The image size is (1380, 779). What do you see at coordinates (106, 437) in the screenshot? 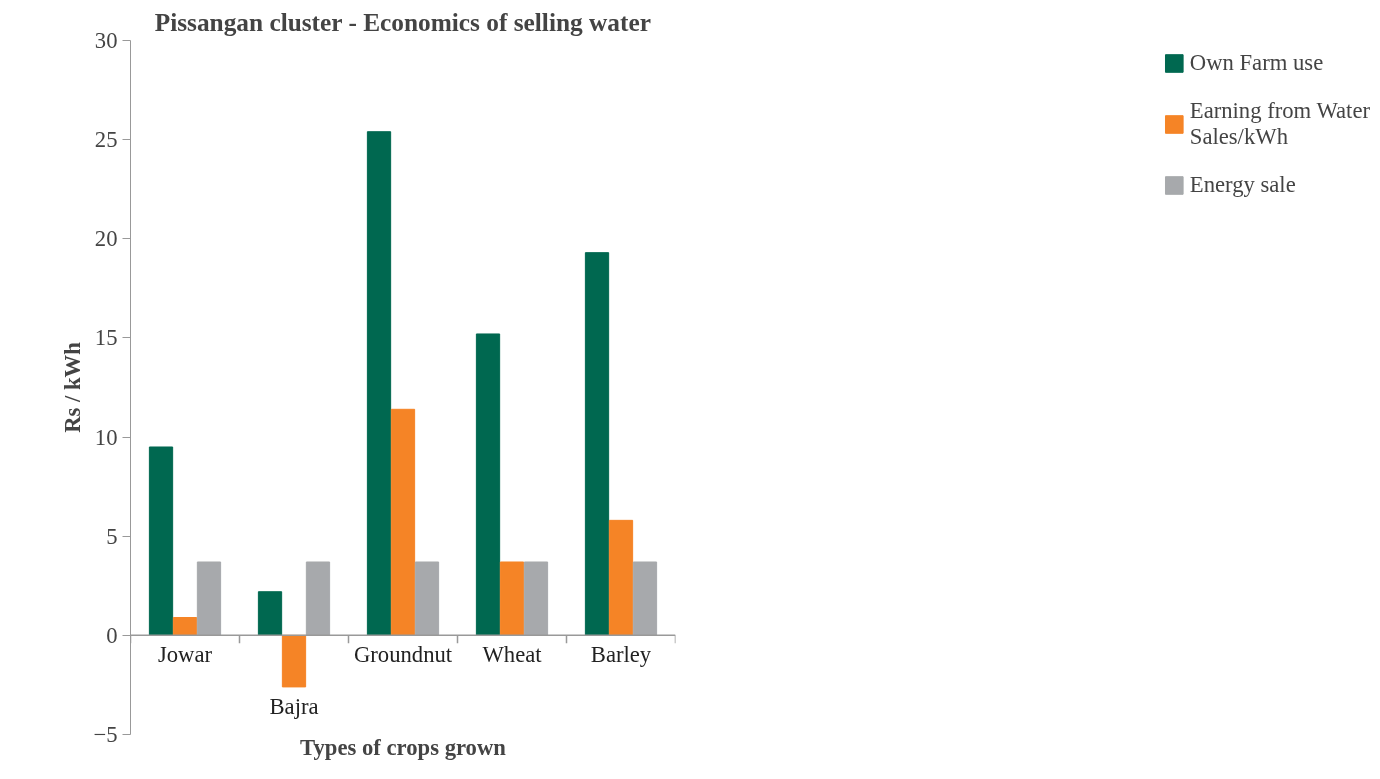
I see `y-tick-label: 10` at bounding box center [106, 437].